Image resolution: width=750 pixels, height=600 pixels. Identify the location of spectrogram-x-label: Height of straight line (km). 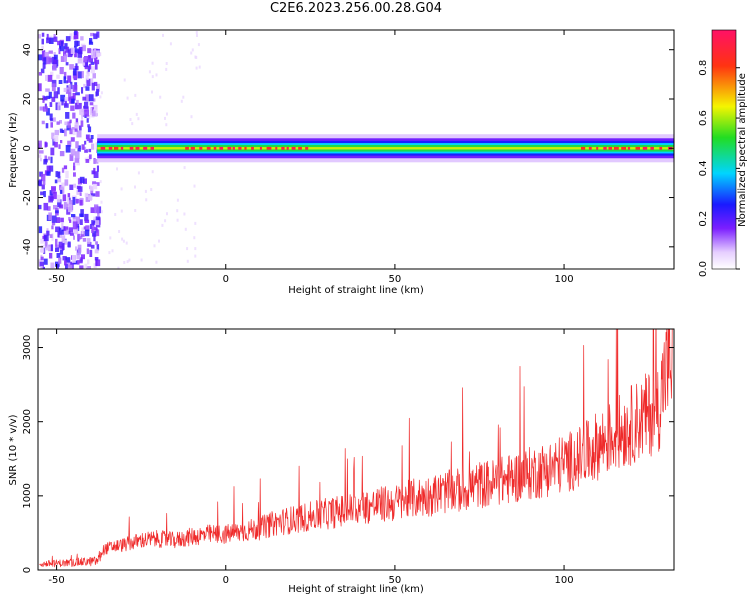
(356, 290).